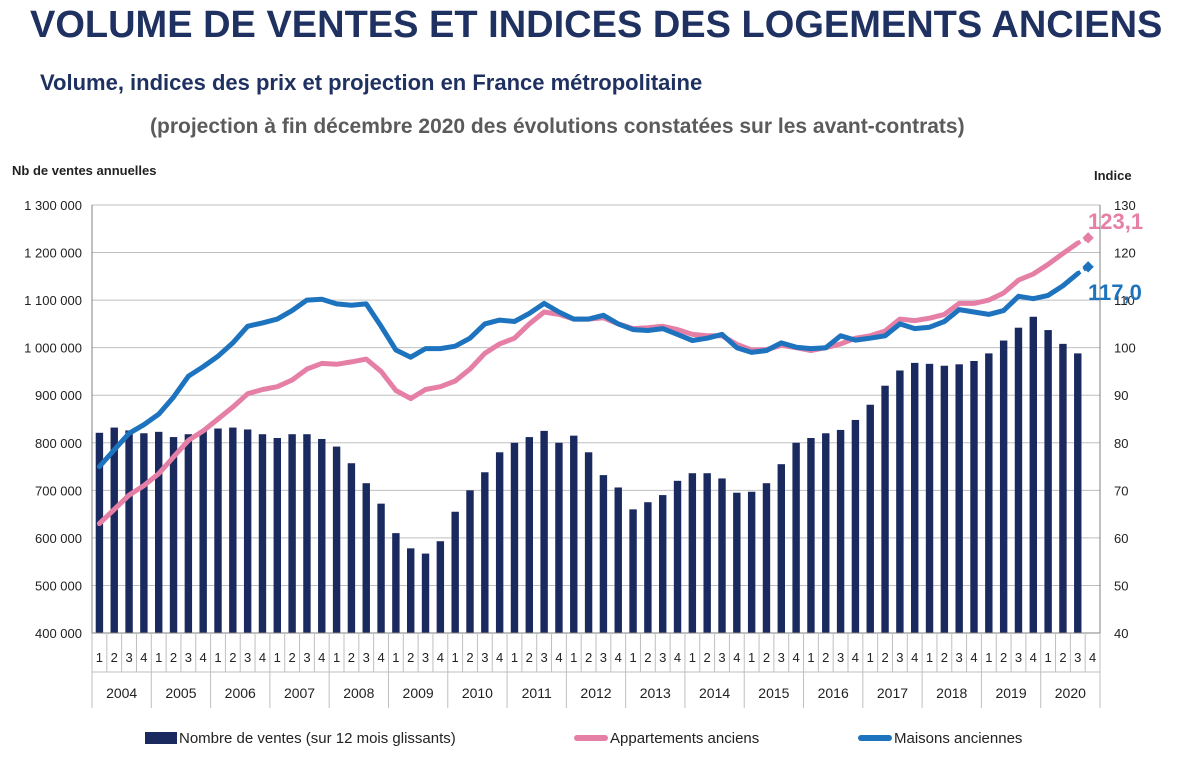  What do you see at coordinates (53, 253) in the screenshot?
I see `left-tick-label: 1 200 000` at bounding box center [53, 253].